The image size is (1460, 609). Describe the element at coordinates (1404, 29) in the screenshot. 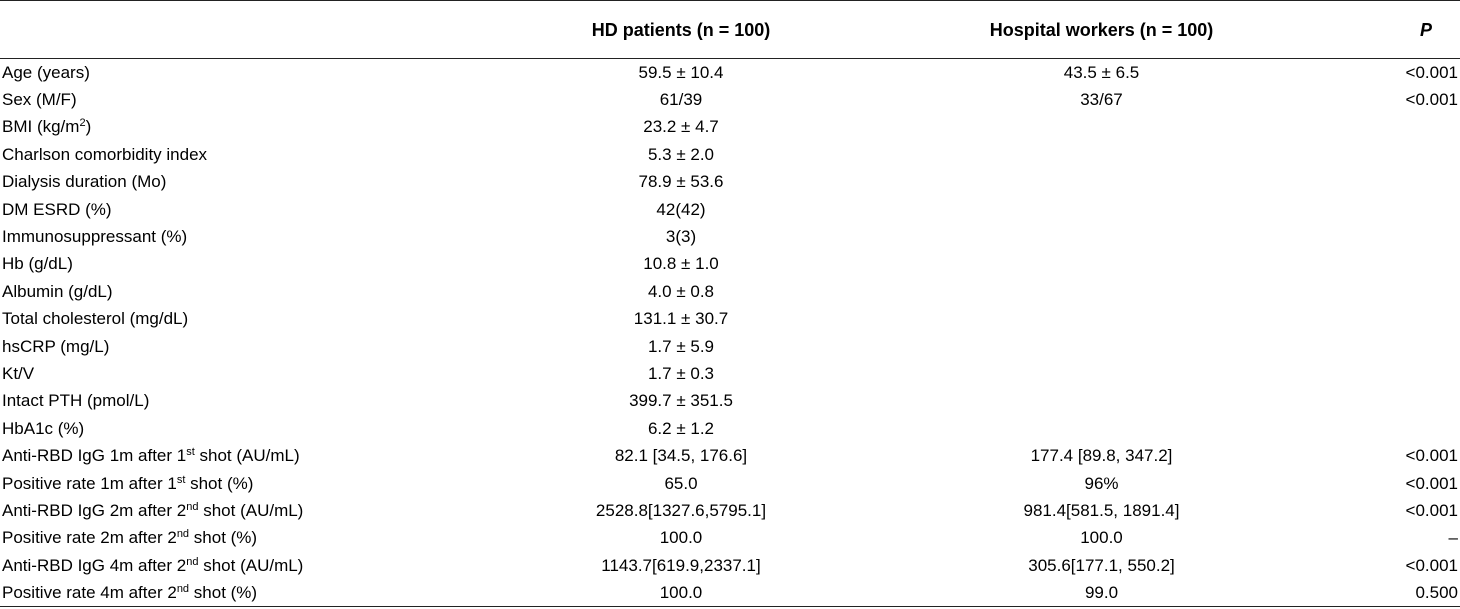

I see `header-p-value: P` at that location.